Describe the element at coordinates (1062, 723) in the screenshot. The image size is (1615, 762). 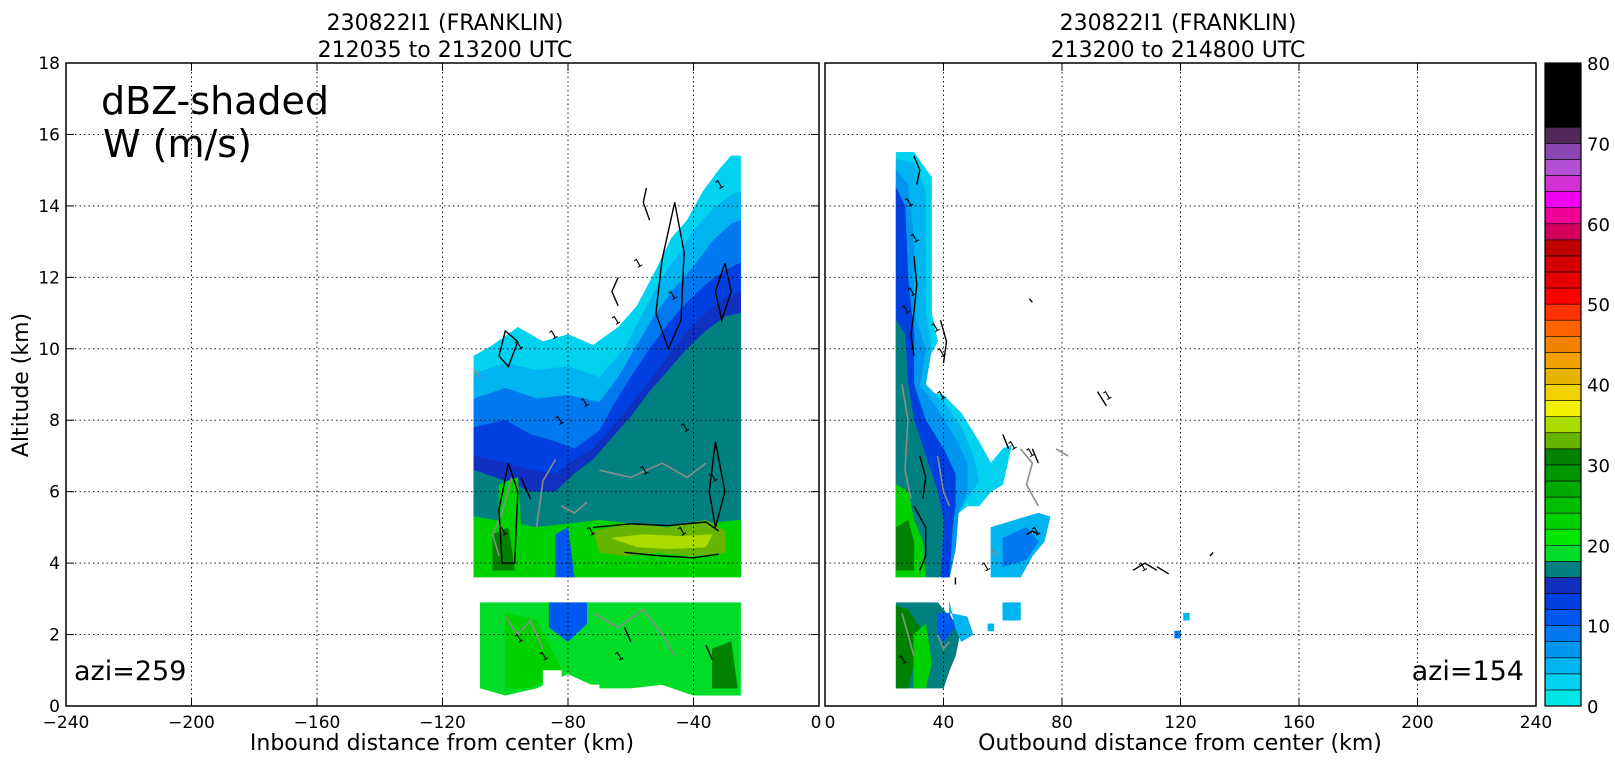
I see `right-x-tick-label: 80` at that location.